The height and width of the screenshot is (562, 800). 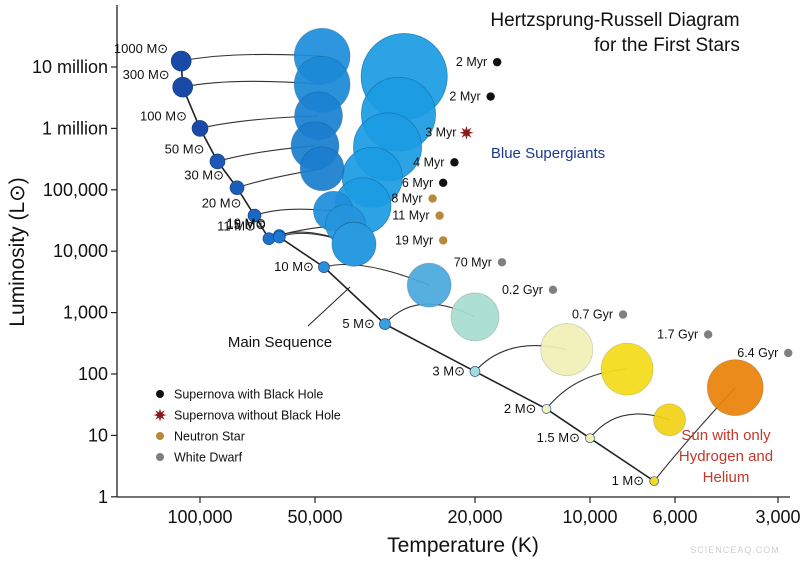 I want to click on fate-age-label: 0.7 Gyr, so click(x=592, y=315).